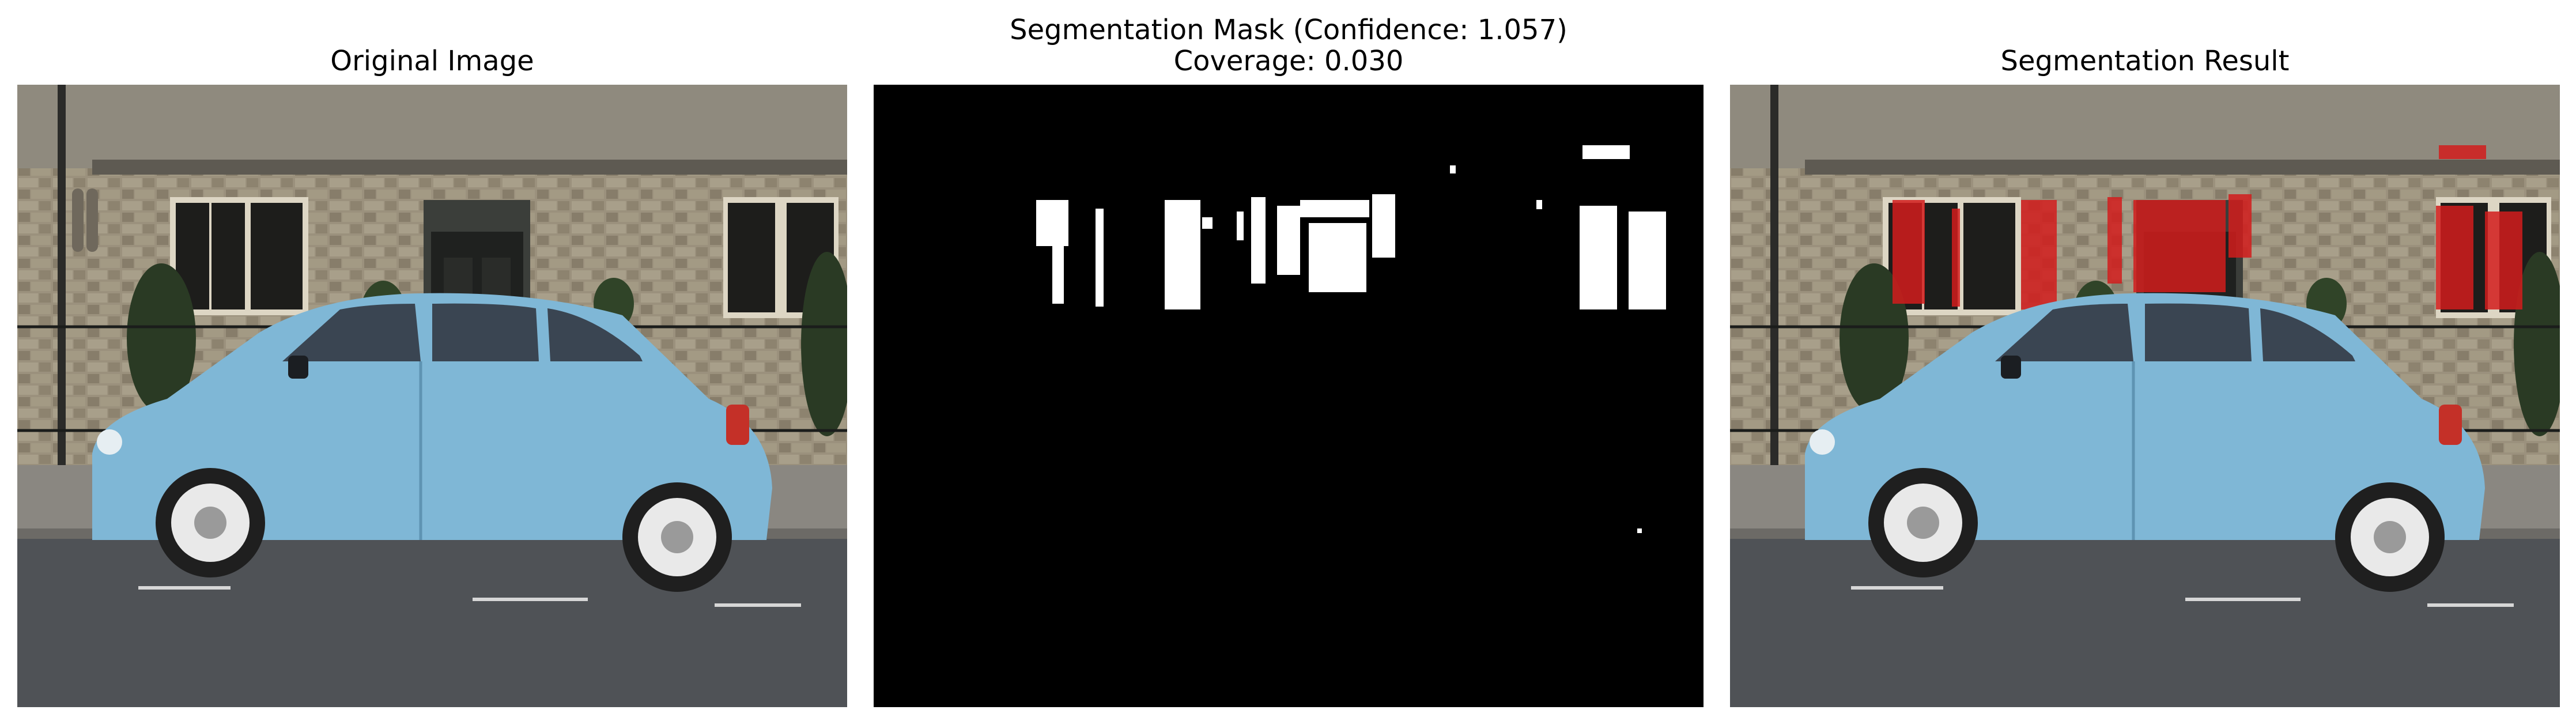 Image resolution: width=2576 pixels, height=725 pixels. Describe the element at coordinates (1288, 61) in the screenshot. I see `panel-title-mask-coverage: Coverage: 0.030` at that location.